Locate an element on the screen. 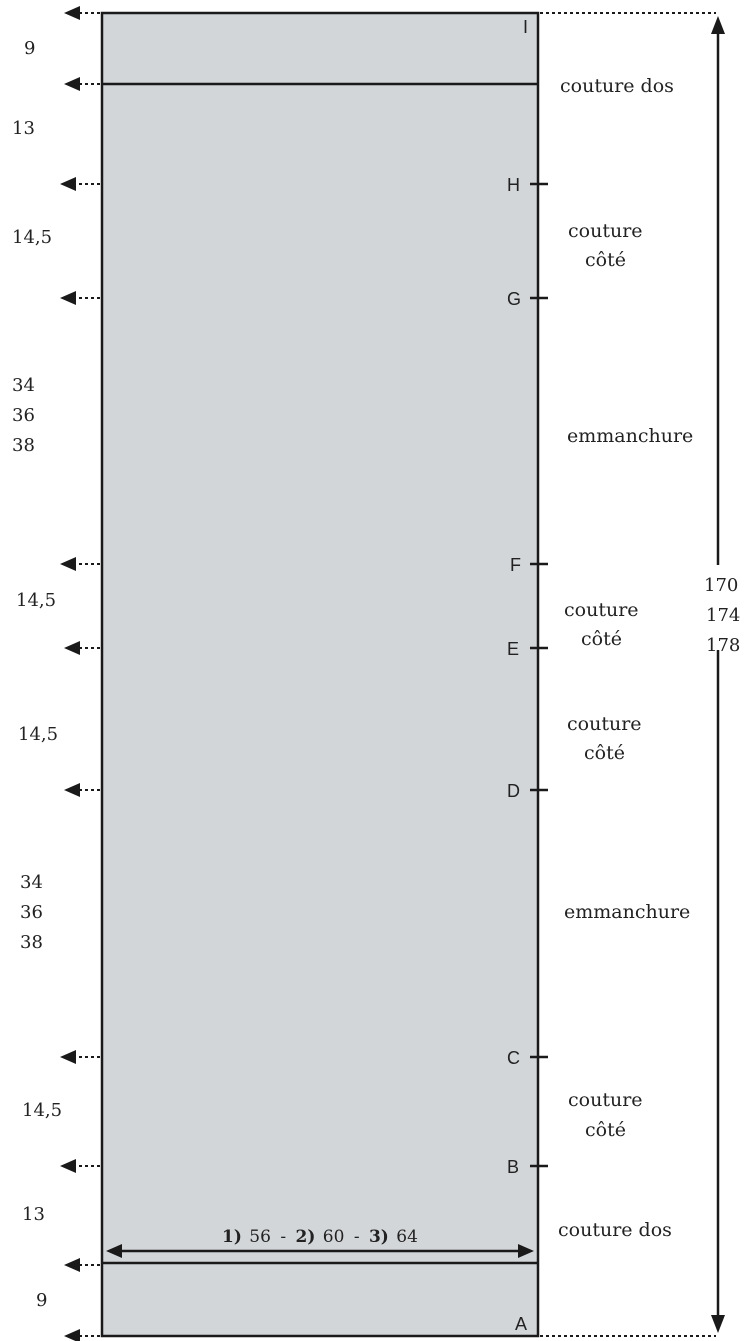 The image size is (745, 1341). measure-bottom-9: 9 is located at coordinates (41, 1300).